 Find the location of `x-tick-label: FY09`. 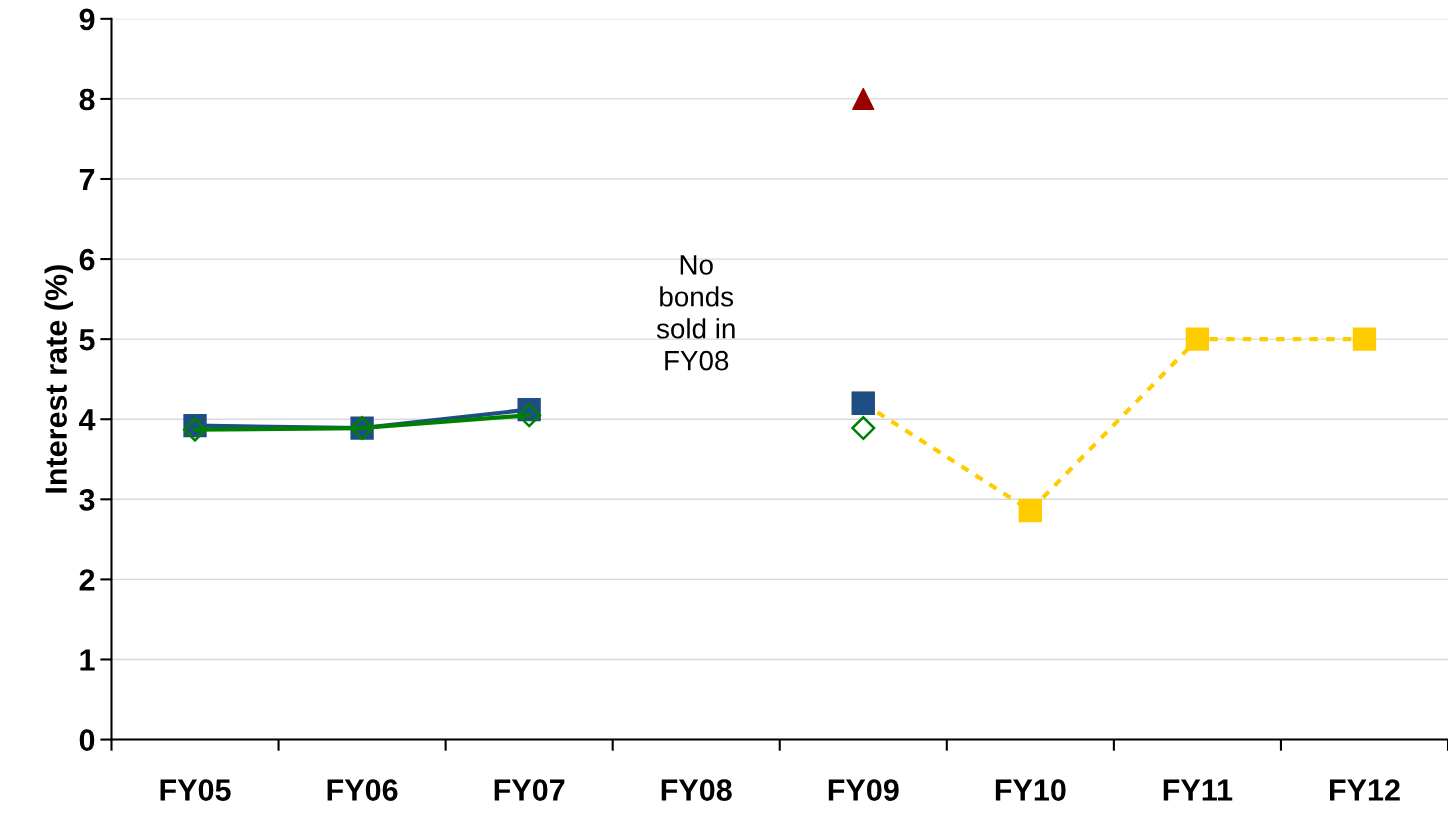

x-tick-label: FY09 is located at coordinates (863, 790).